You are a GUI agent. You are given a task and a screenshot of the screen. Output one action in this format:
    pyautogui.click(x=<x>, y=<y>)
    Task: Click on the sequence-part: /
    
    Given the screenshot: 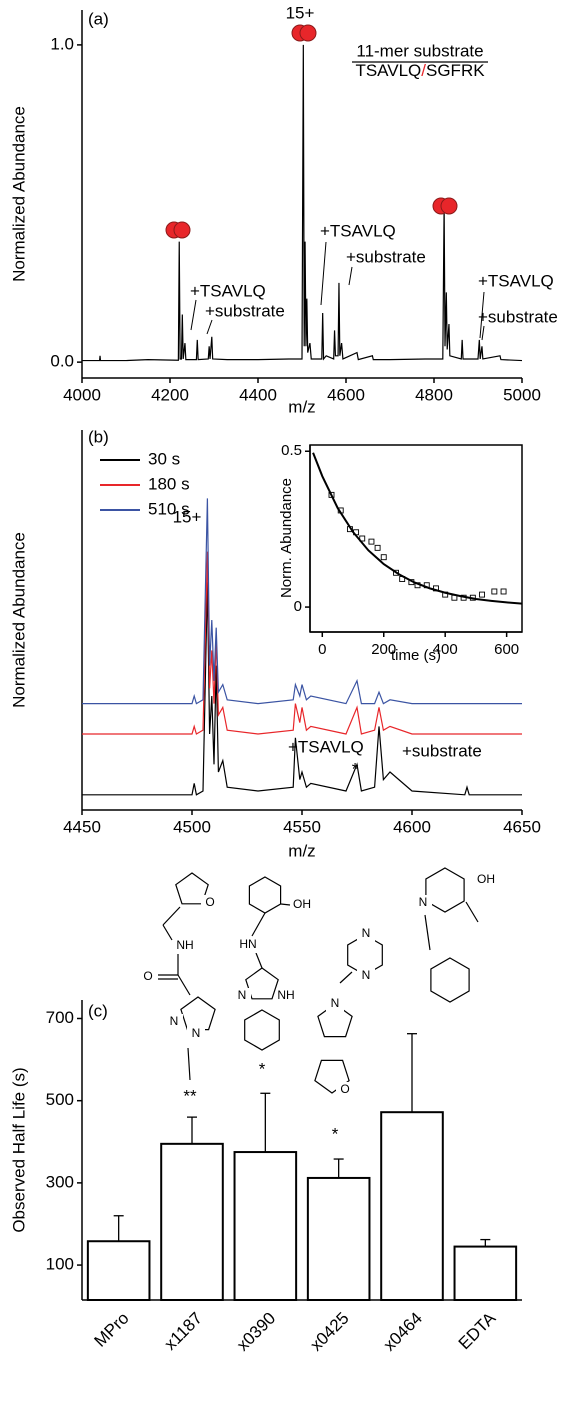 What is the action you would take?
    pyautogui.click(x=423, y=70)
    